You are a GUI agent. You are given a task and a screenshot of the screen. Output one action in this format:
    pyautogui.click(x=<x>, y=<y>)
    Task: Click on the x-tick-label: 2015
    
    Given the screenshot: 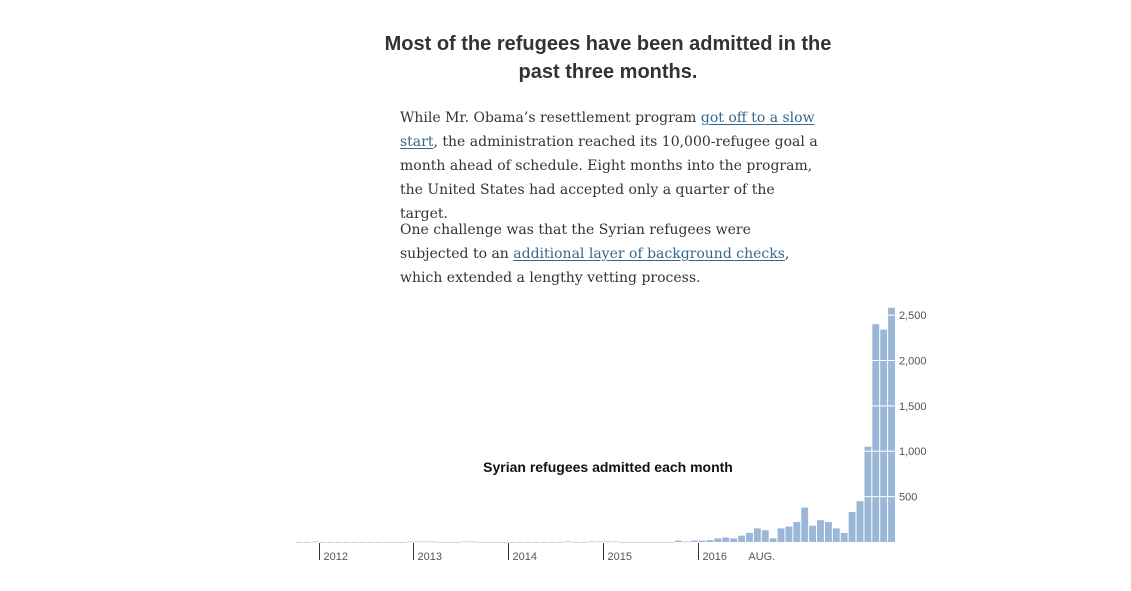 What is the action you would take?
    pyautogui.click(x=620, y=557)
    